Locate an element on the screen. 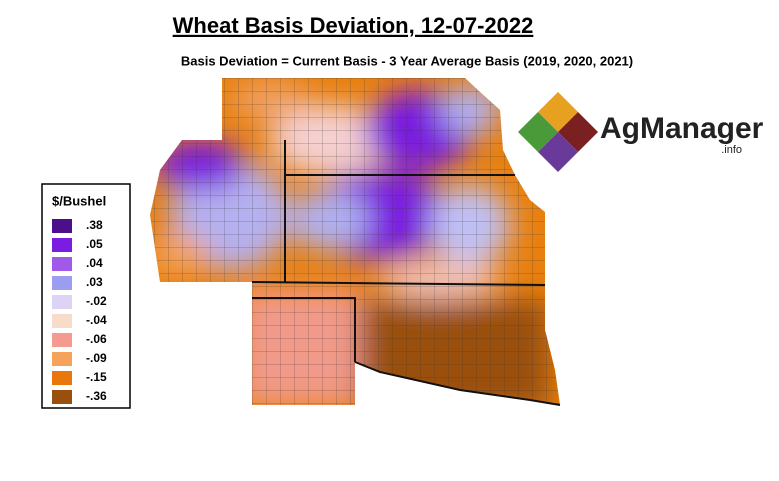 Image resolution: width=779 pixels, height=481 pixels. logo-suffix: .info is located at coordinates (731, 150).